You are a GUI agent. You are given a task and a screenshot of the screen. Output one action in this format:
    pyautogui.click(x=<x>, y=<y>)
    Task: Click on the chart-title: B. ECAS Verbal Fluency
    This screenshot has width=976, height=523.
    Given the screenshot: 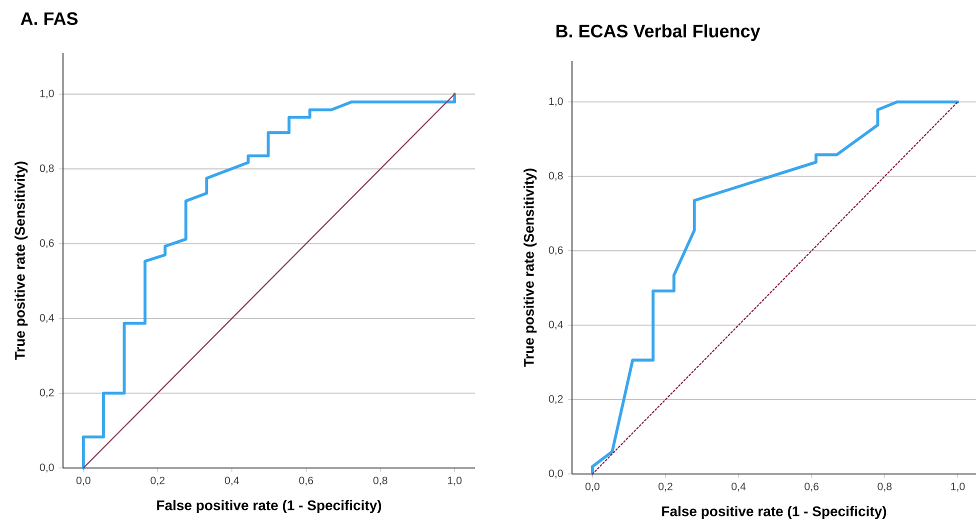 What is the action you would take?
    pyautogui.click(x=658, y=33)
    